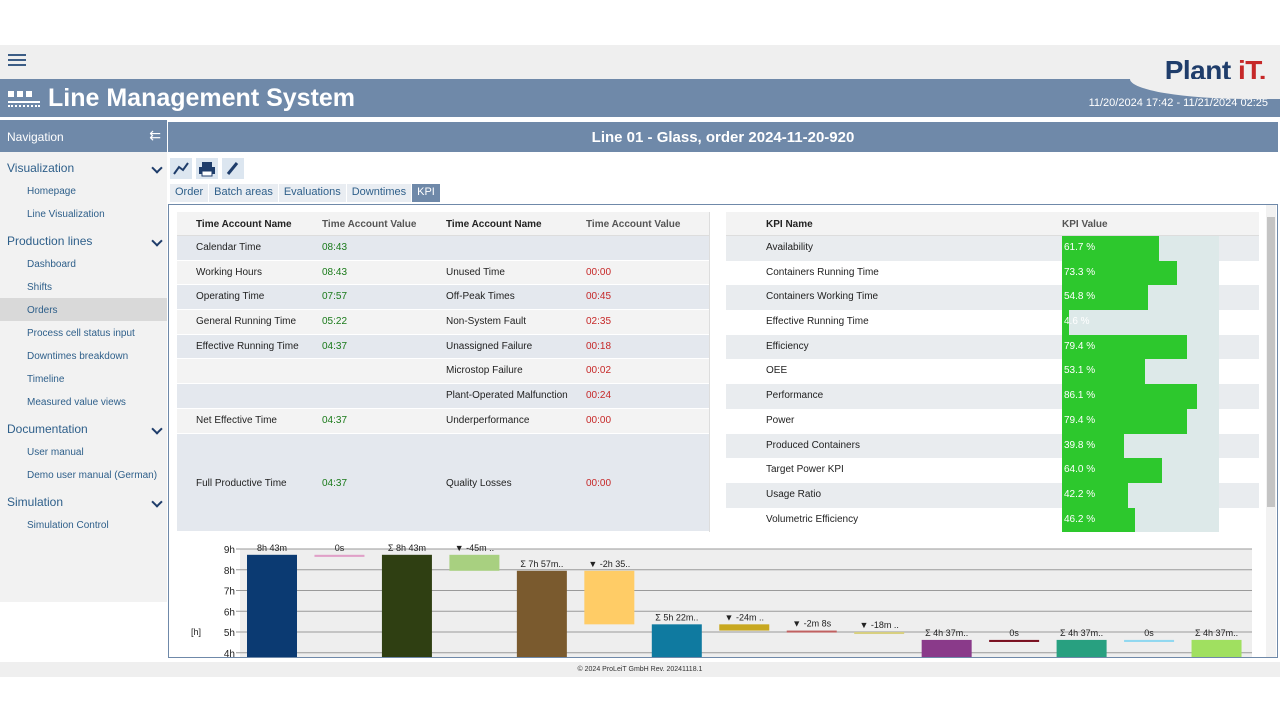 The width and height of the screenshot is (1280, 720). What do you see at coordinates (992, 298) in the screenshot?
I see `table-row: Containers Working Time 54.8 %` at bounding box center [992, 298].